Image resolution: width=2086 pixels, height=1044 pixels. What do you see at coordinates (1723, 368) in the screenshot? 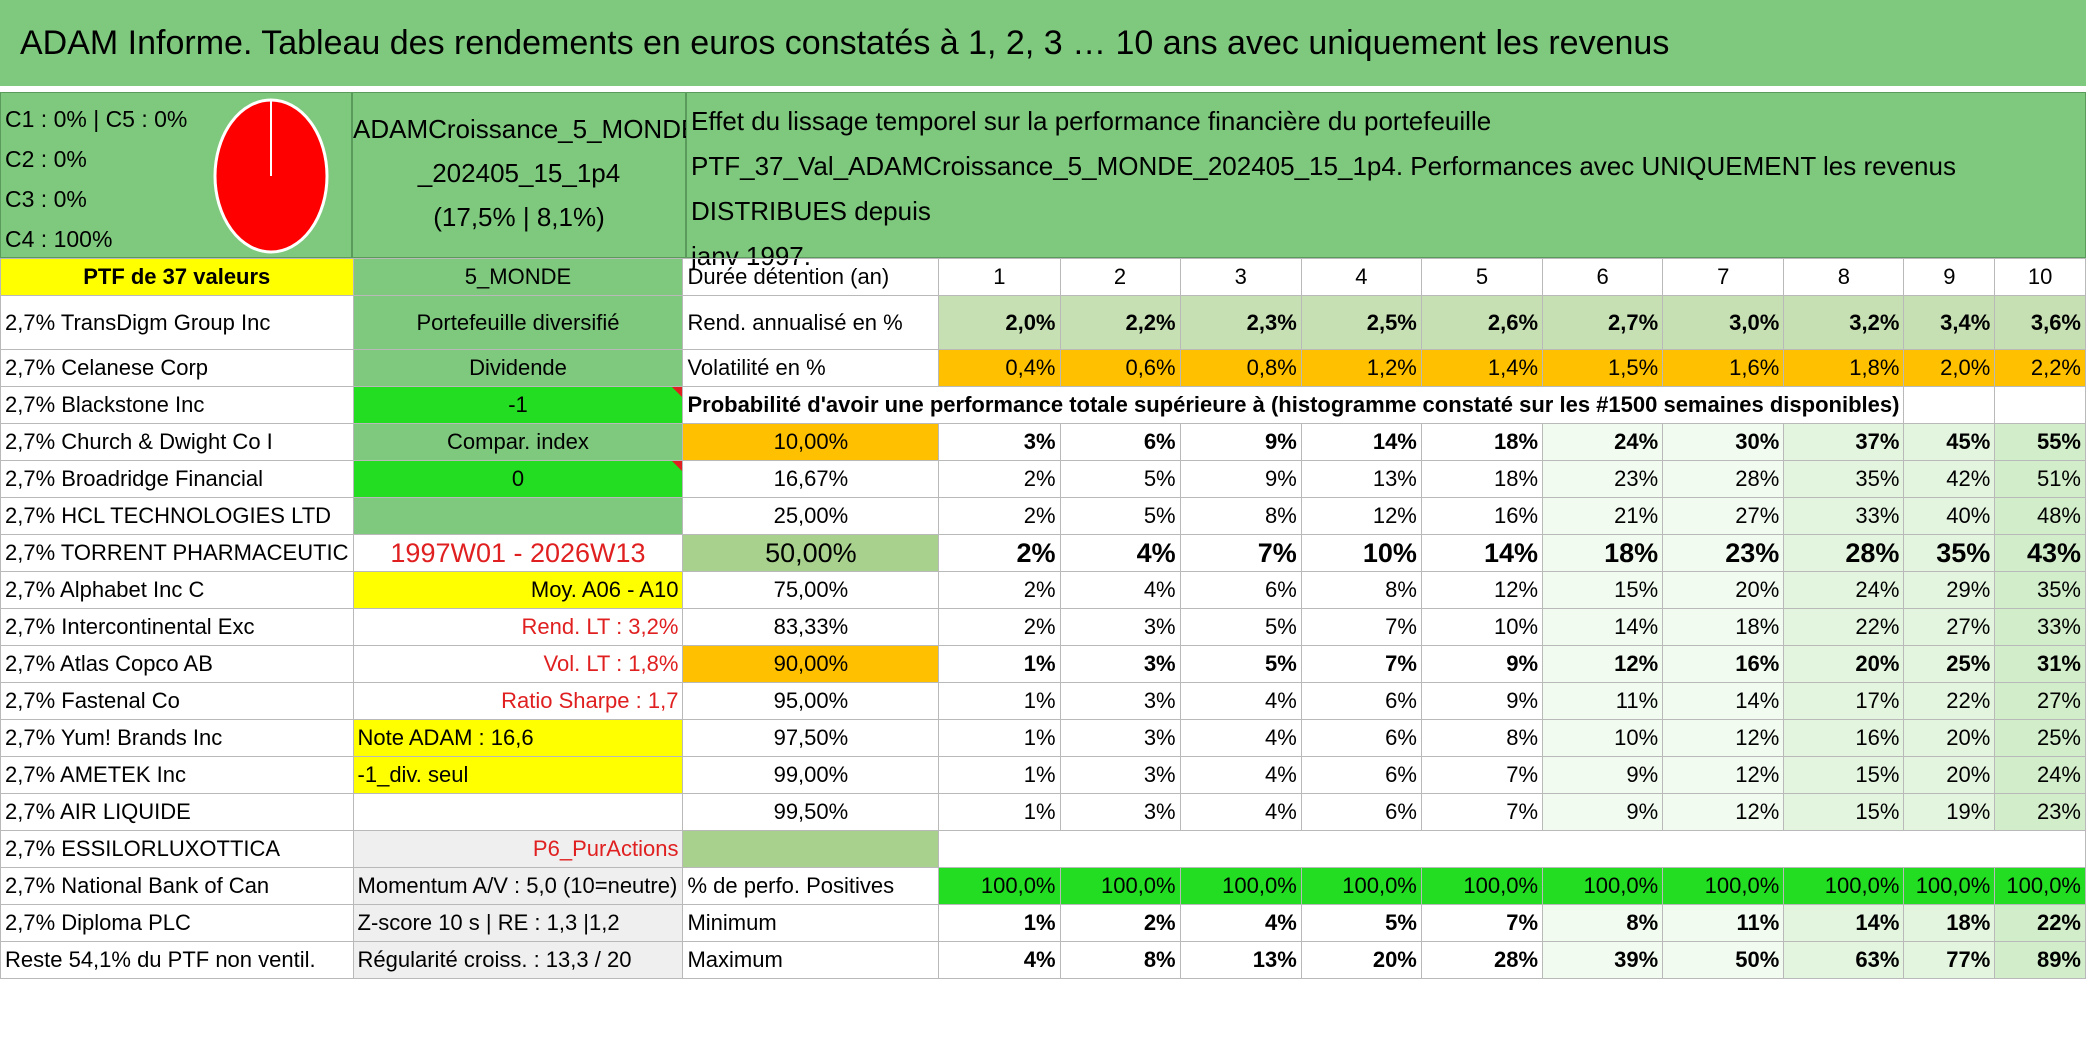
I see `vol-value-cell: 1,6%` at bounding box center [1723, 368].